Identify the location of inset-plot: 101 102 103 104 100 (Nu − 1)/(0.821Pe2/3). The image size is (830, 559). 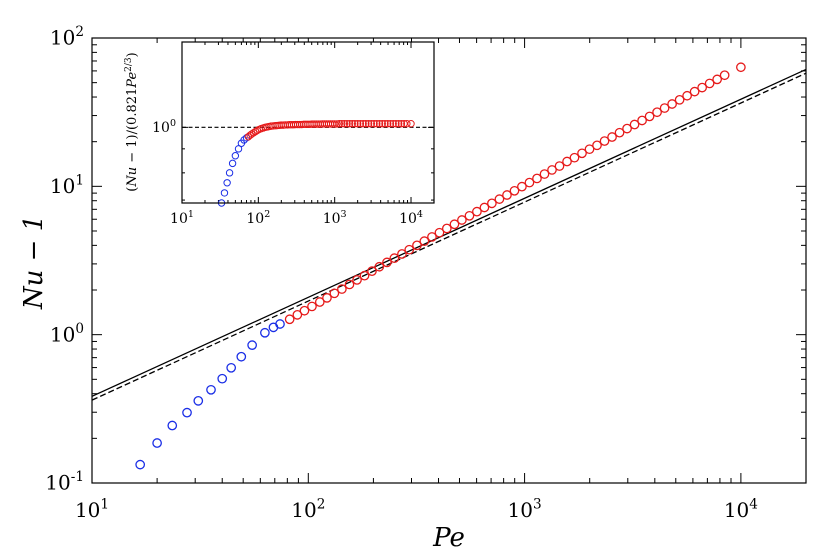
(279, 134).